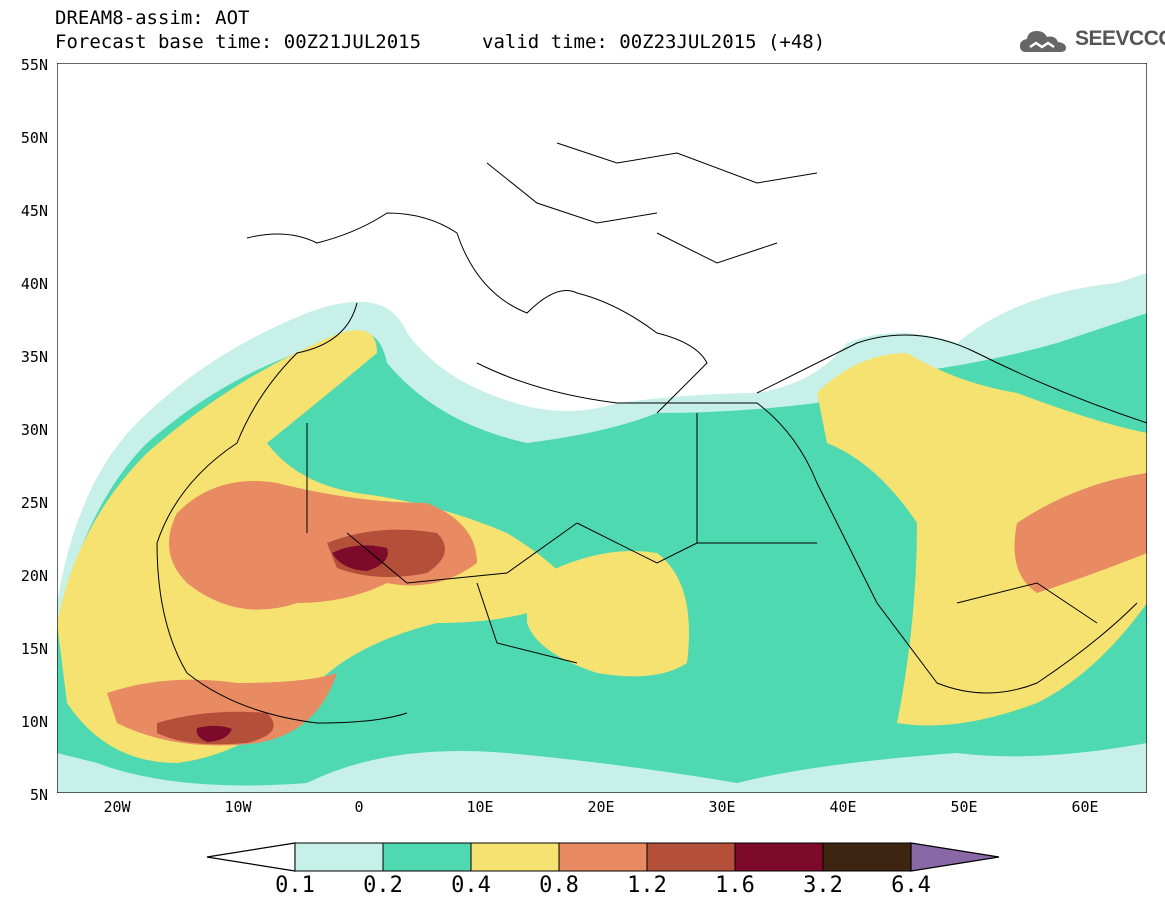  What do you see at coordinates (34, 357) in the screenshot?
I see `lat-label: 35N` at bounding box center [34, 357].